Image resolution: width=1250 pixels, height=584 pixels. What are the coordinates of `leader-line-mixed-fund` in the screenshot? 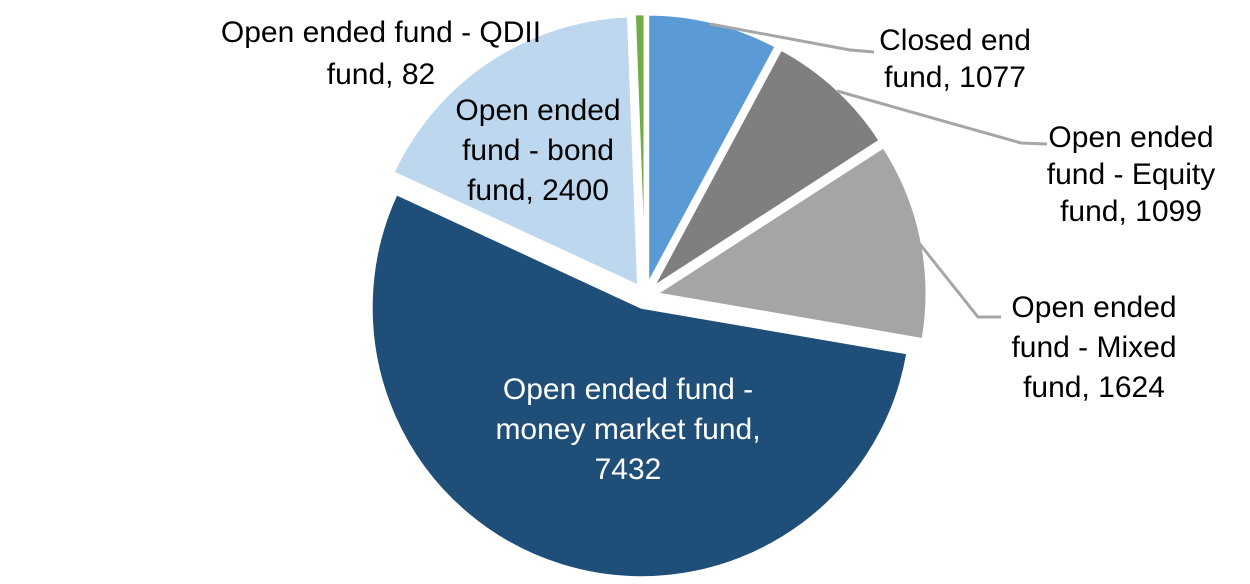 It's located at (959, 280).